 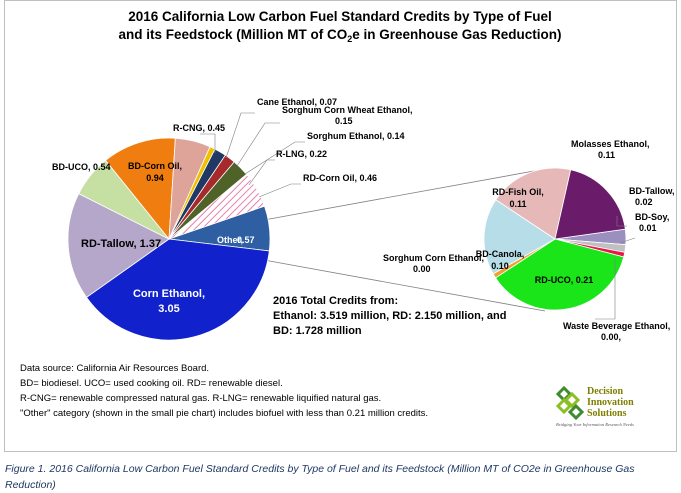 What do you see at coordinates (607, 413) in the screenshot?
I see `logo-name-3: Solutions` at bounding box center [607, 413].